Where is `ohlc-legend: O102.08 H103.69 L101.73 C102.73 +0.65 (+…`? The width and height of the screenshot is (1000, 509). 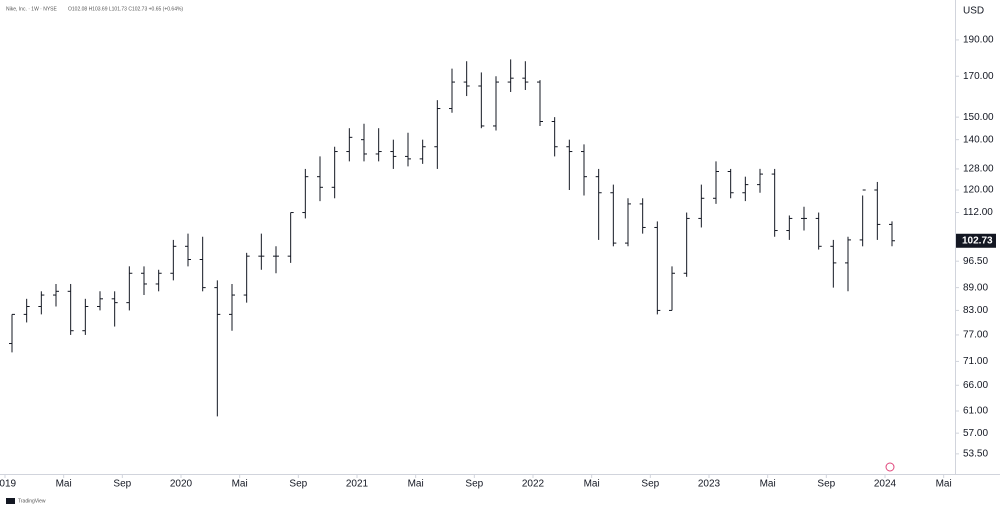 ohlc-legend: O102.08 H103.69 L101.73 C102.73 +0.65 (+… is located at coordinates (125, 9).